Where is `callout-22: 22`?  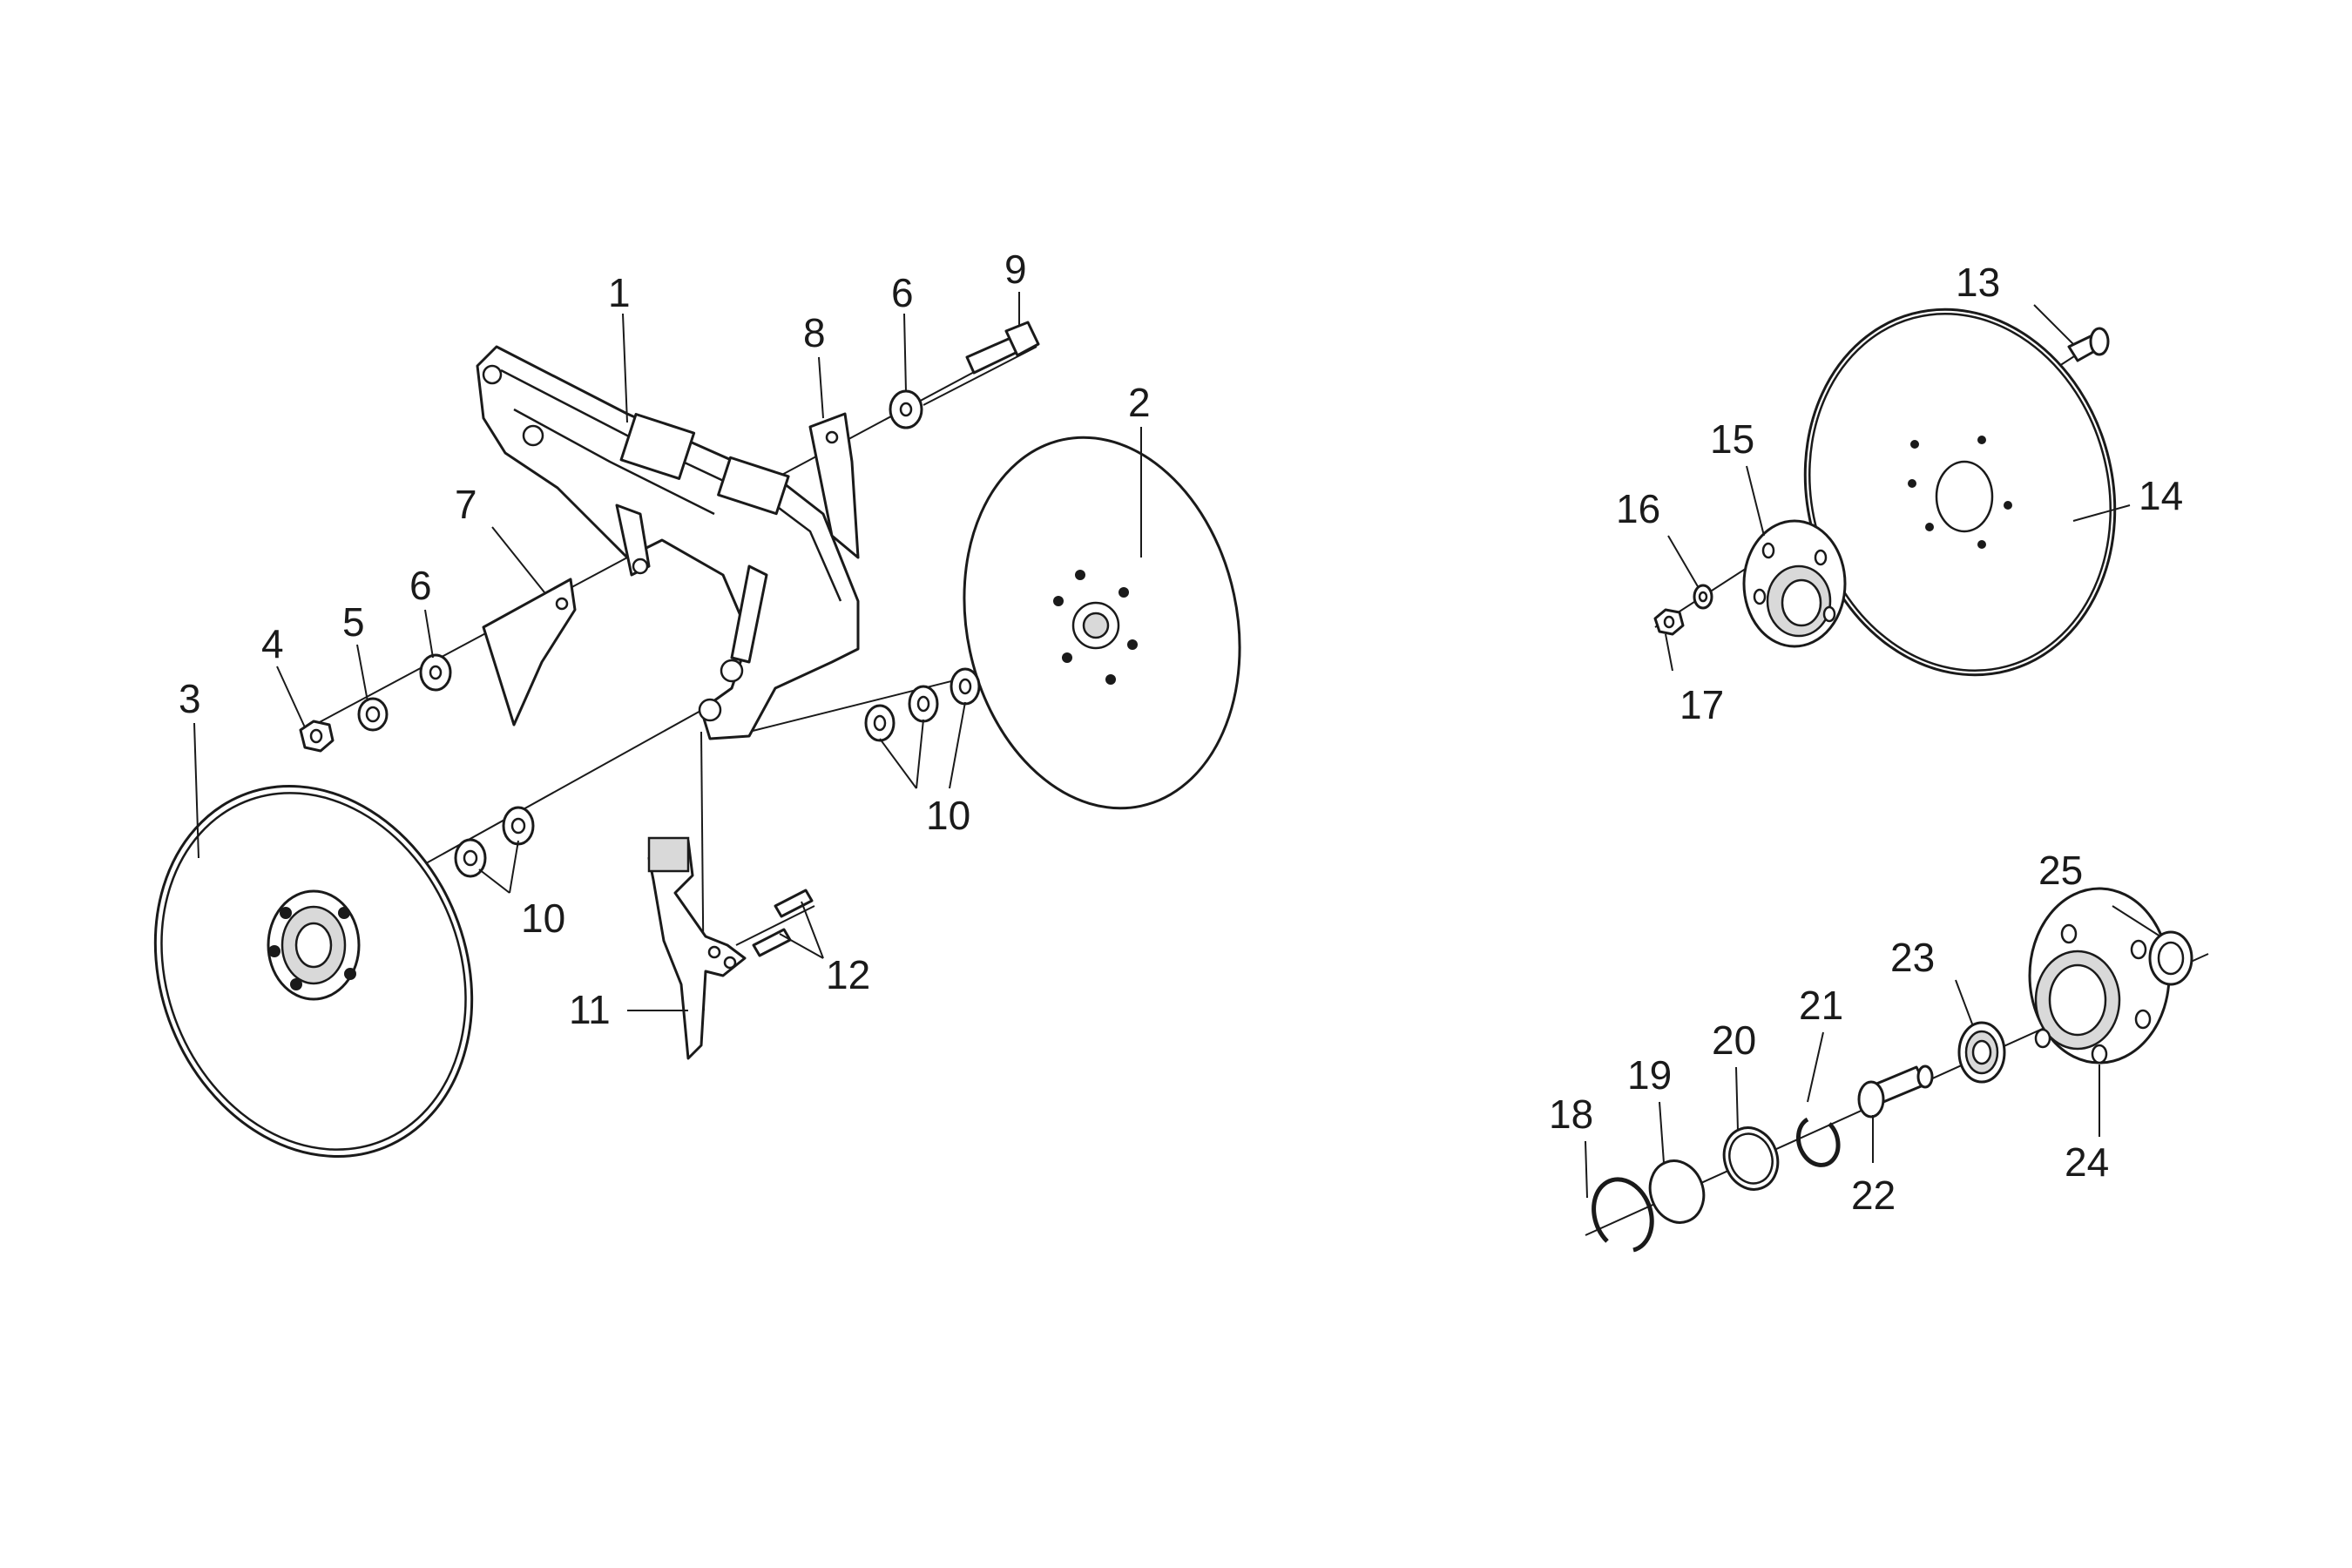
callout-22: 22 is located at coordinates (1874, 1195).